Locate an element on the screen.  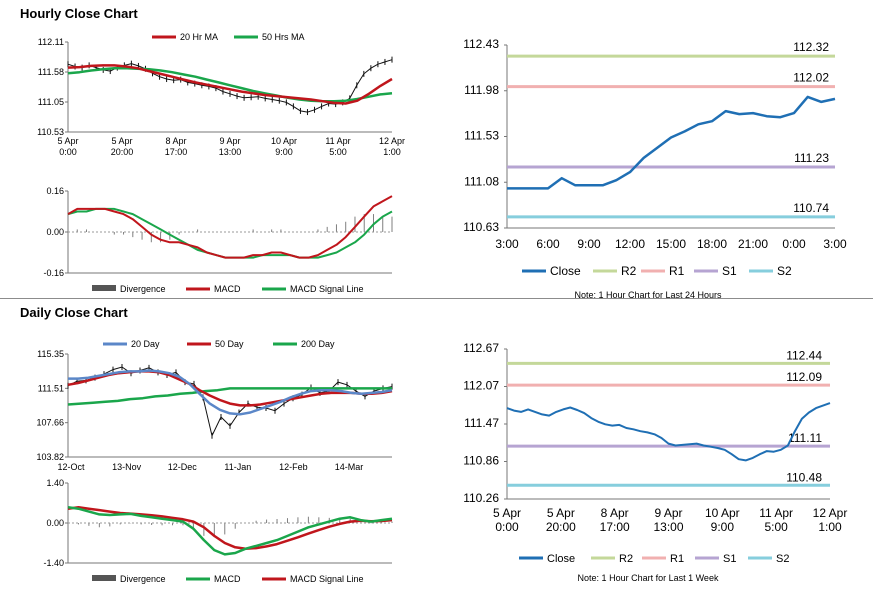
daily-price-x-tick-label: 14-Mar is located at coordinates (349, 467).